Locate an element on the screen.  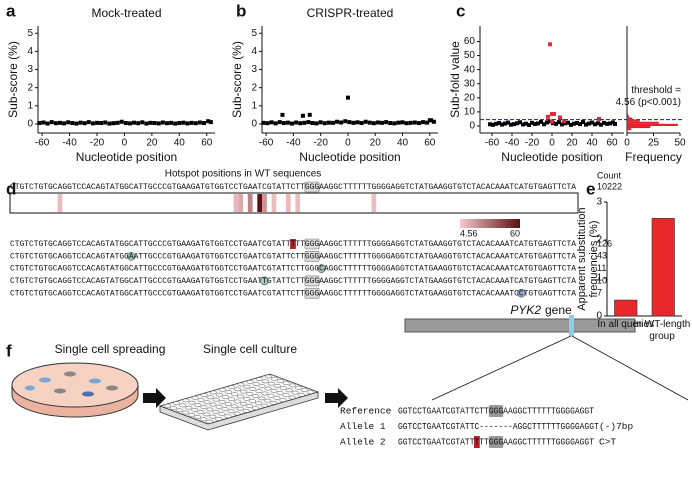
y-tick-label: 0 is located at coordinates (472, 126).